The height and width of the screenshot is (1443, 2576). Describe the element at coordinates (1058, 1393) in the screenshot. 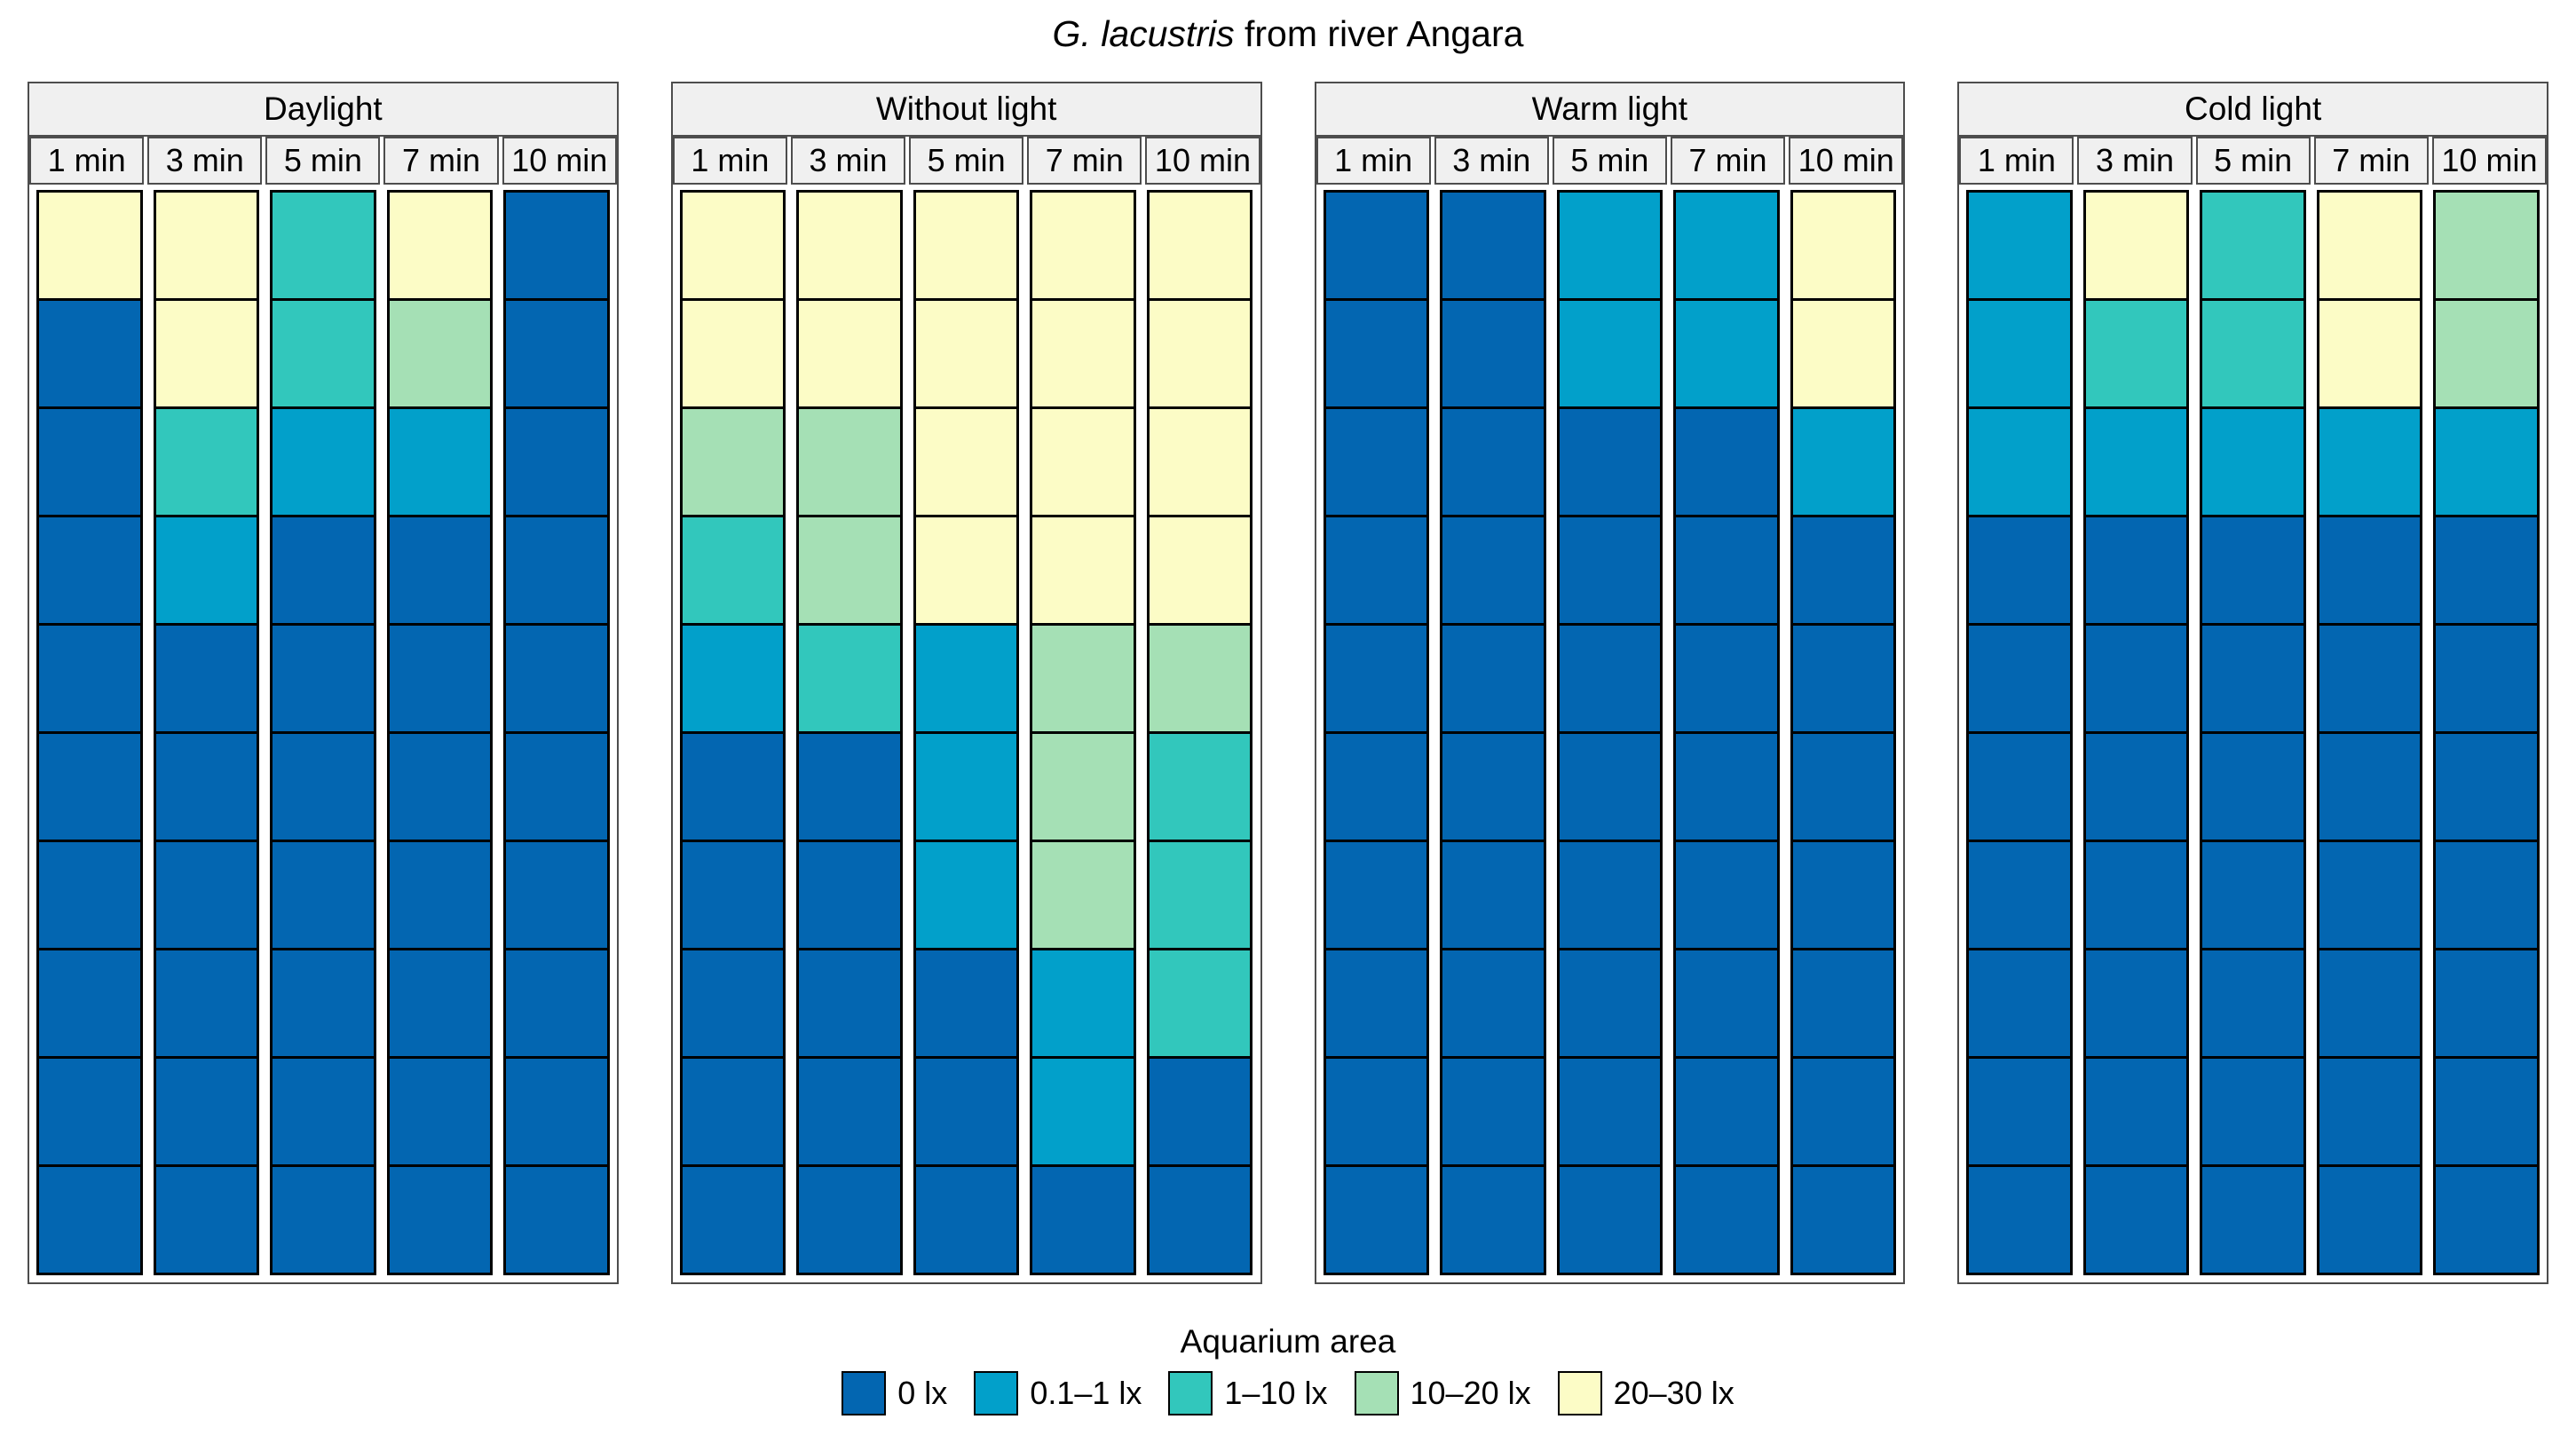

I see `legend-item-0-1-1-lx: 0.1–1 lx` at that location.